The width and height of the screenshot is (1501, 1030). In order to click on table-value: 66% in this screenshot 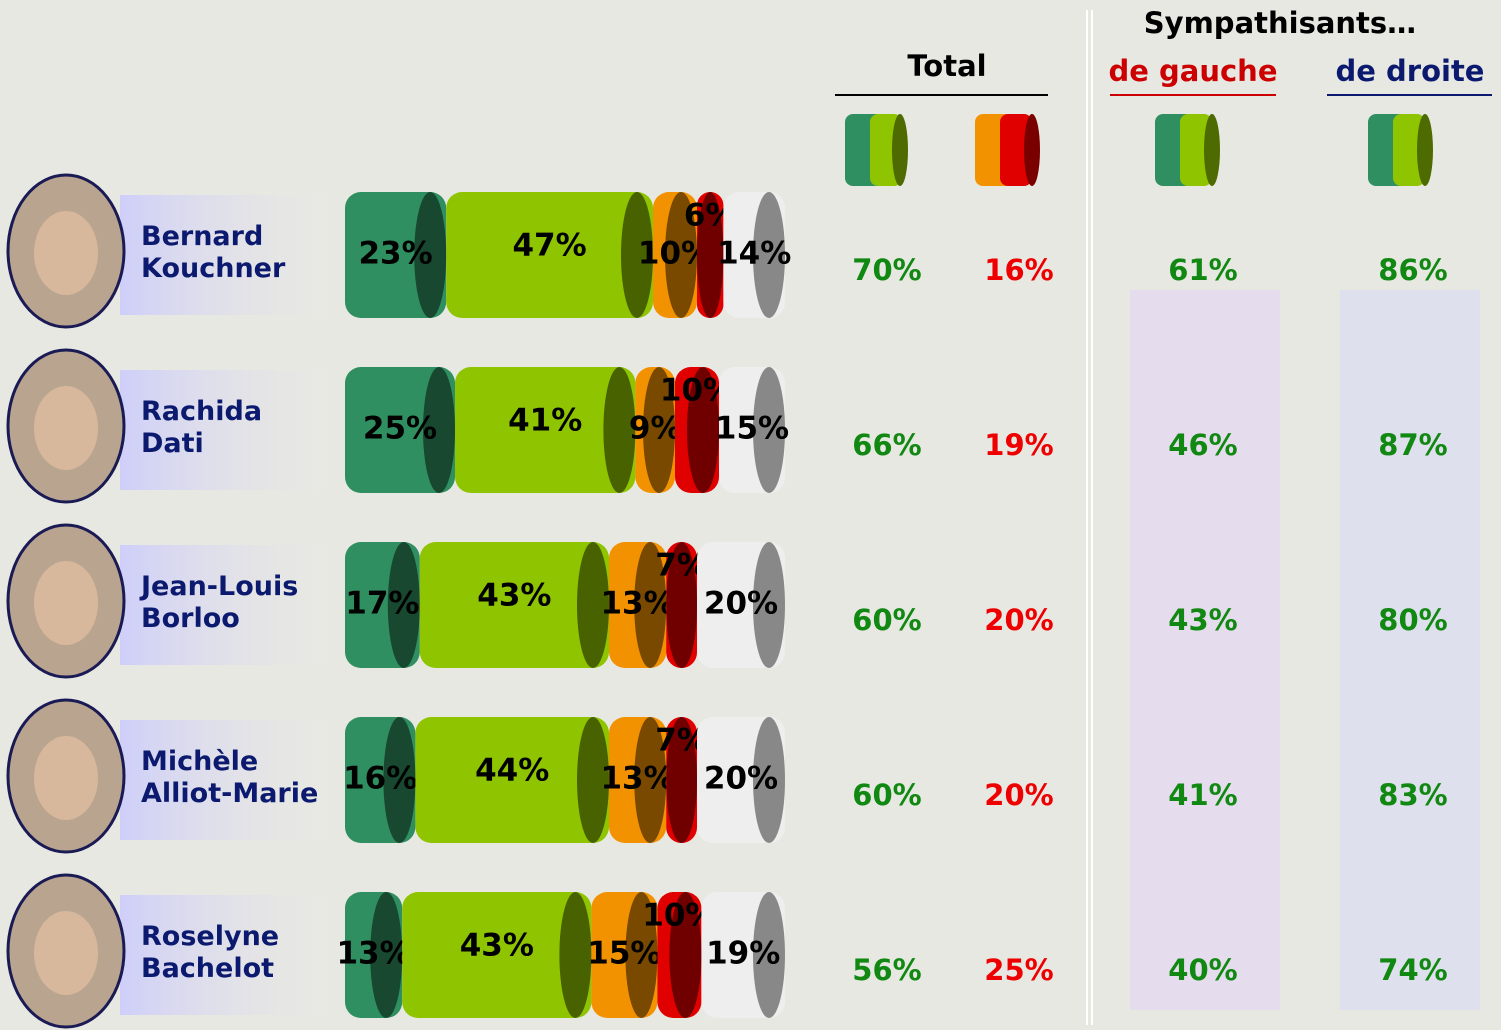, I will do `click(886, 445)`.